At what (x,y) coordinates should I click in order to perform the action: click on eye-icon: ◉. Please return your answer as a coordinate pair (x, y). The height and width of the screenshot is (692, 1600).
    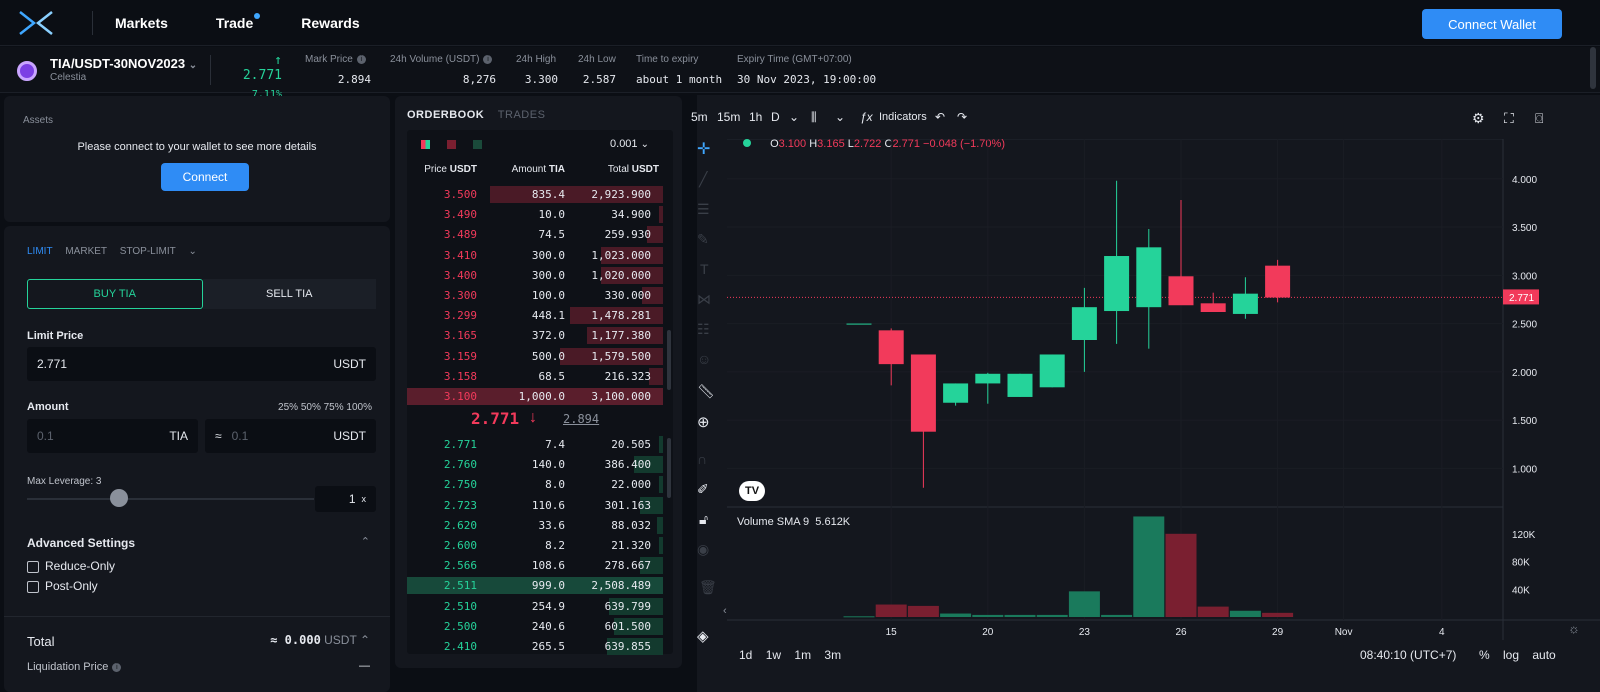
    Looking at the image, I should click on (703, 549).